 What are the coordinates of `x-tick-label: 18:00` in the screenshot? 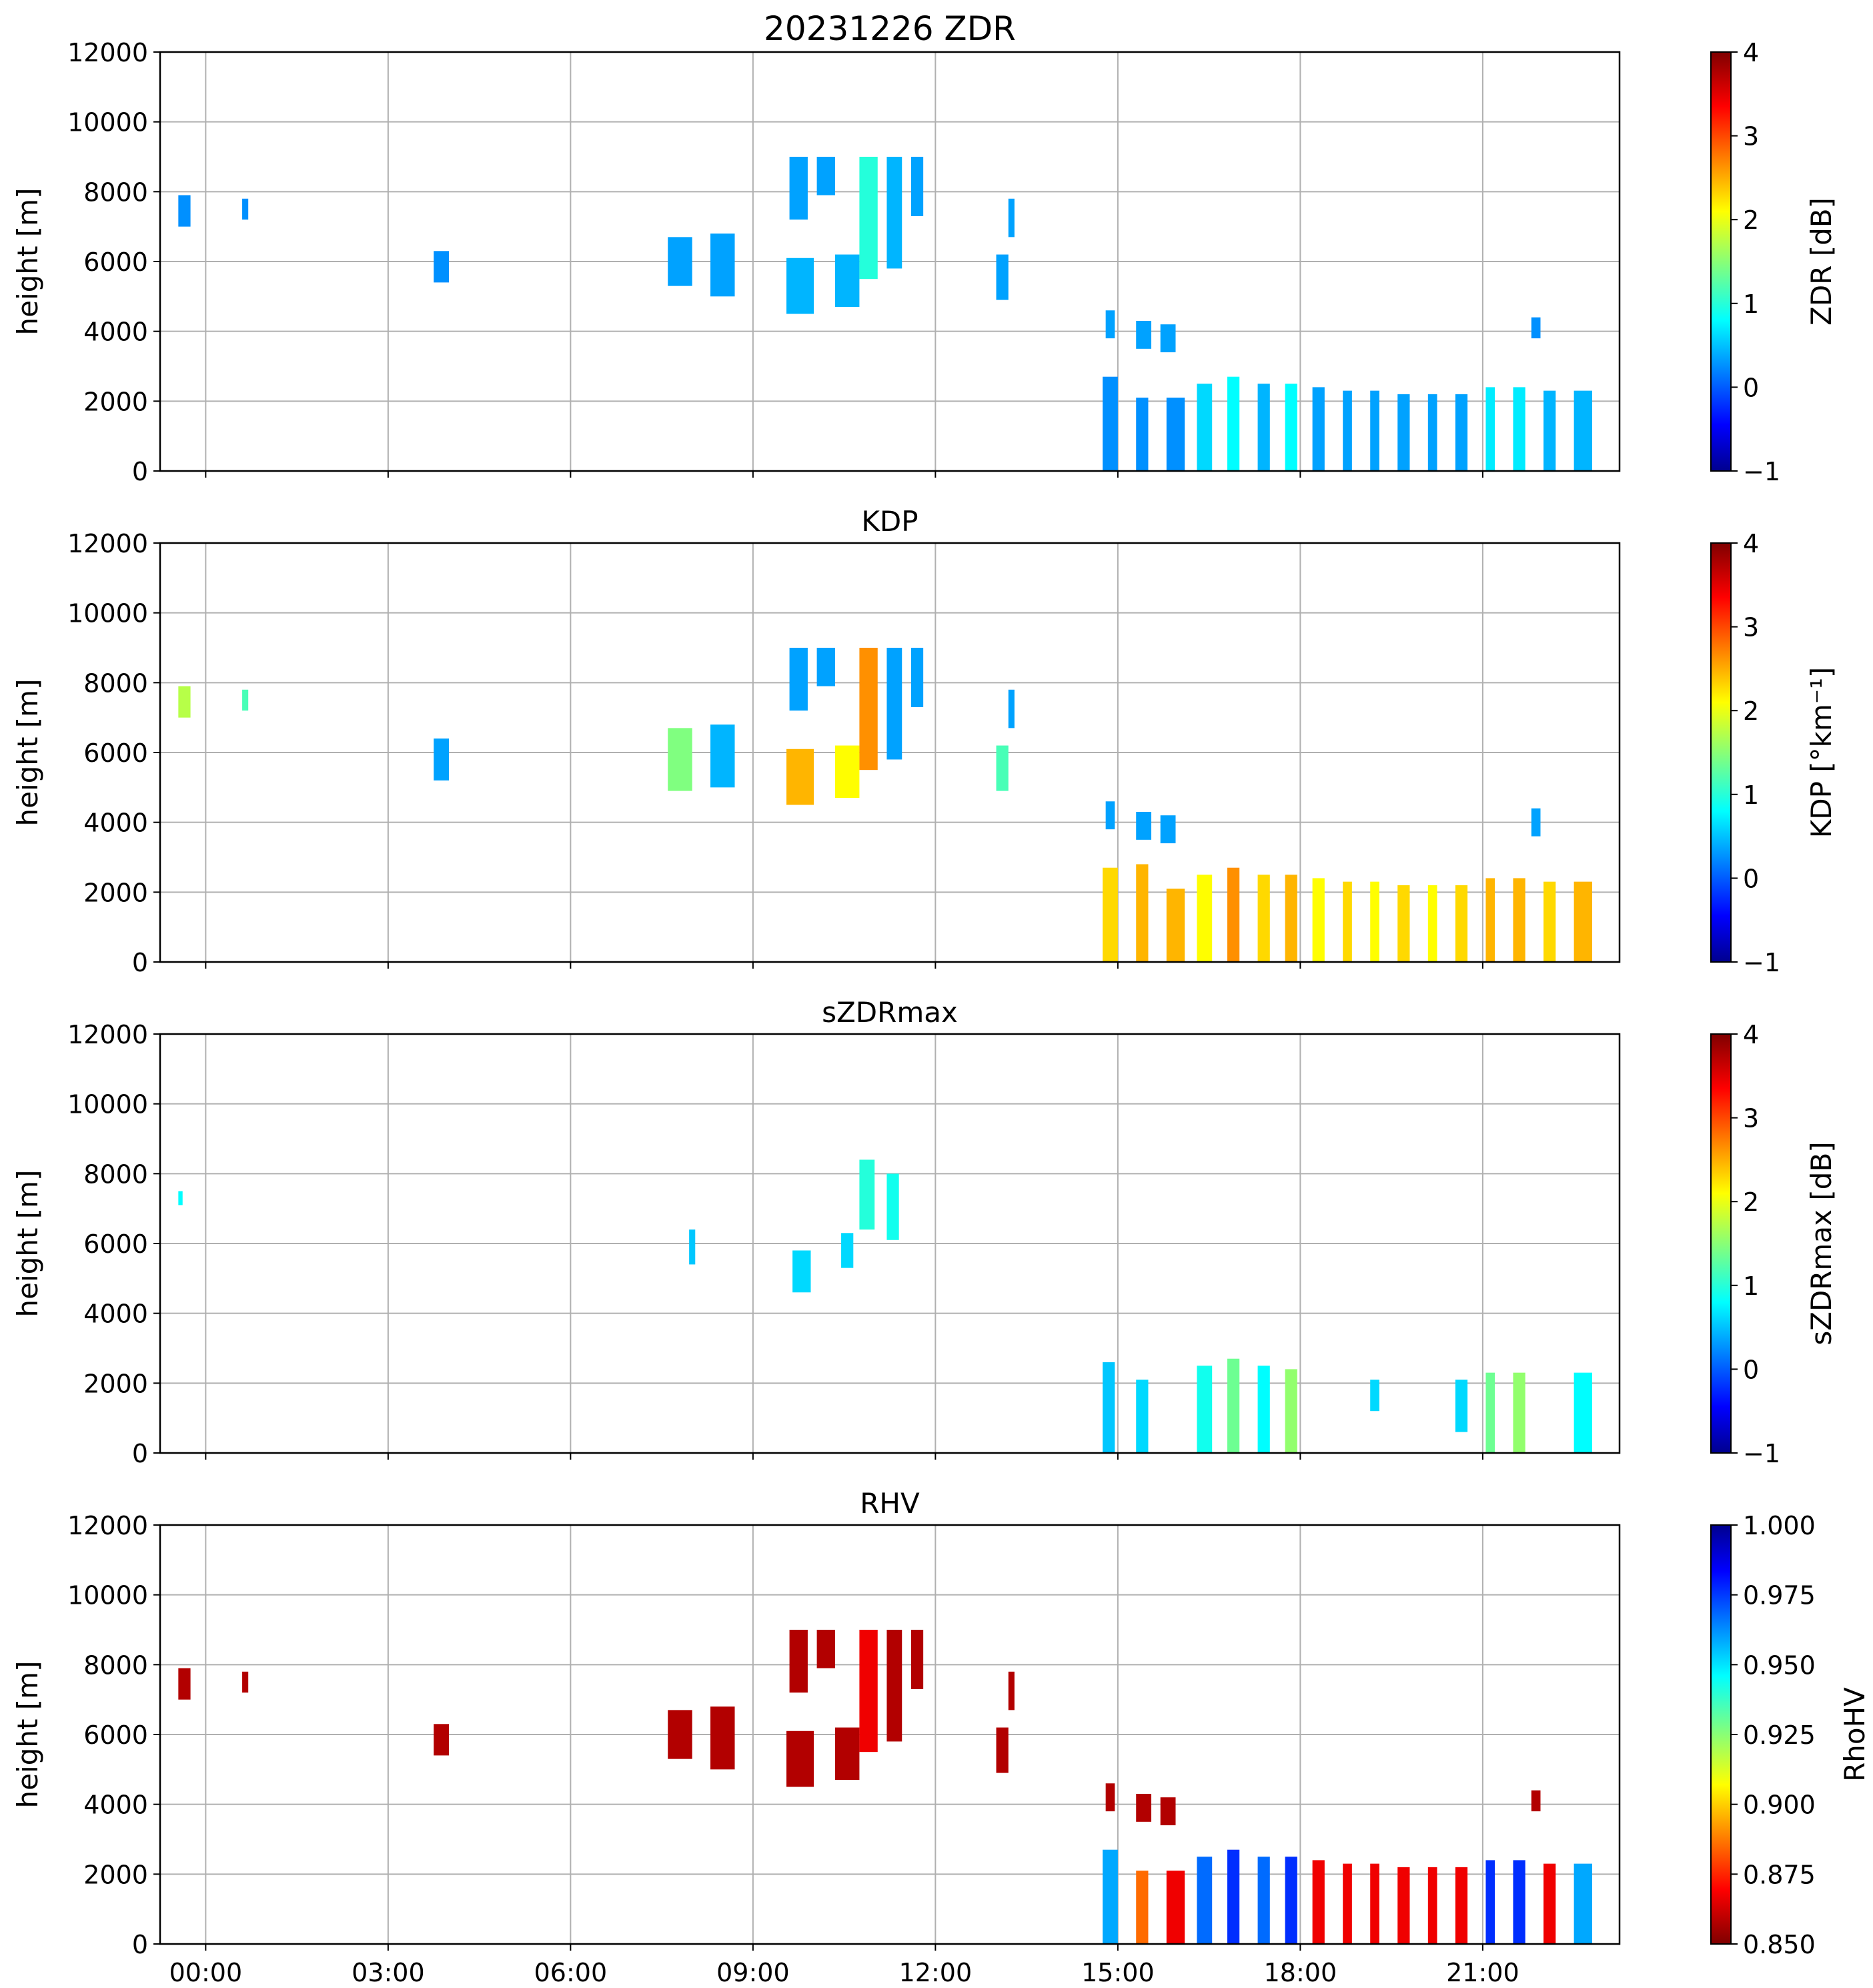 It's located at (1300, 1972).